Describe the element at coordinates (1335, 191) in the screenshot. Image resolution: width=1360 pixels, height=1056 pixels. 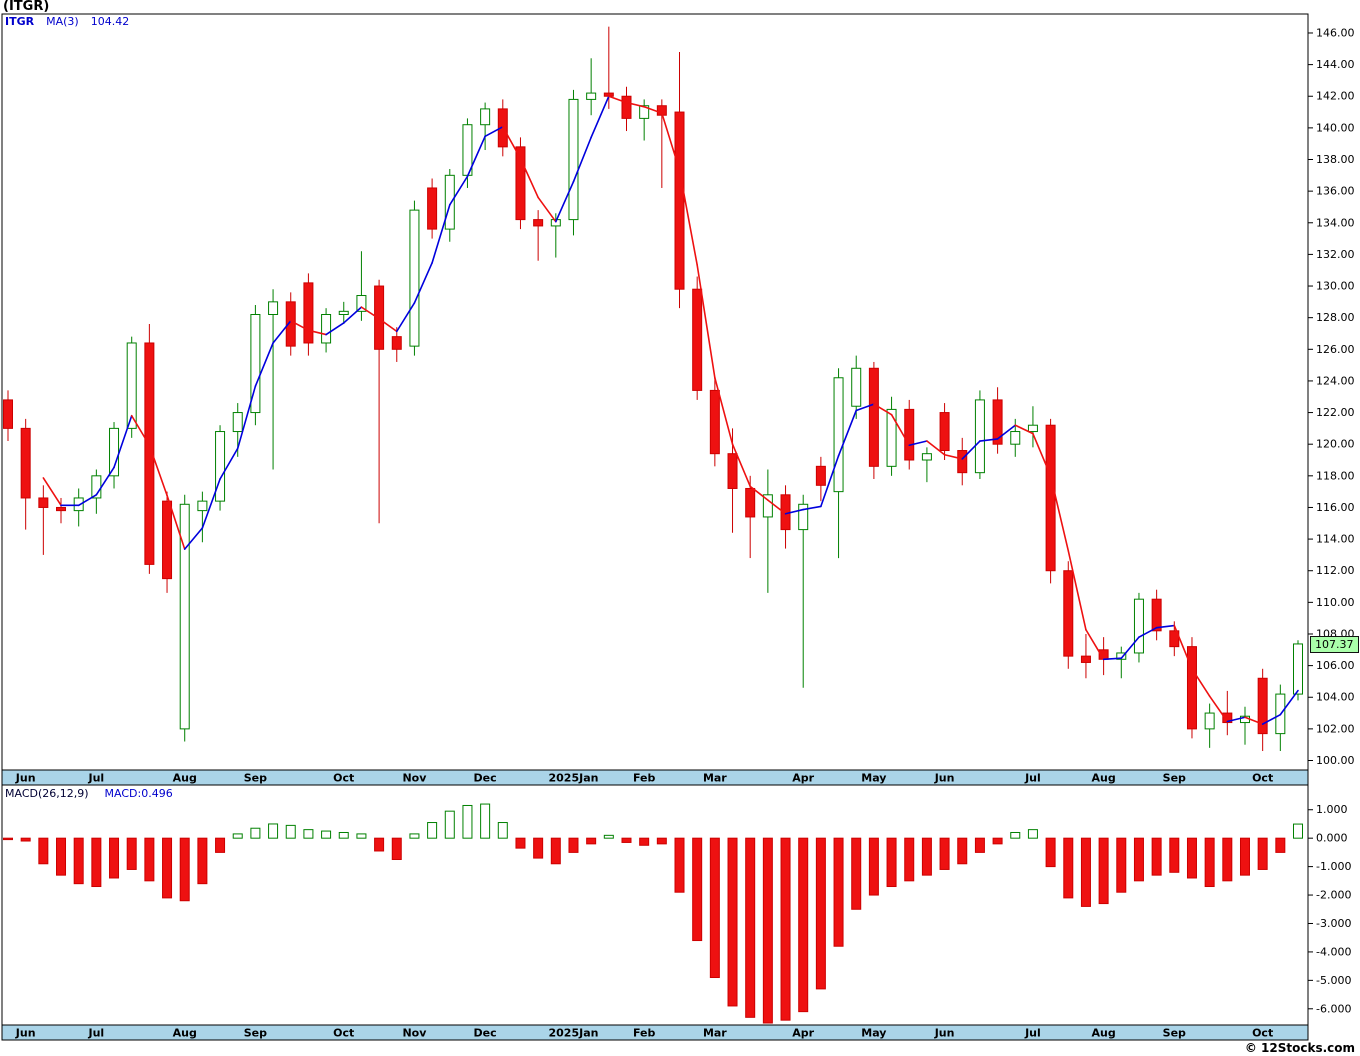
I see `price-axis-label: 136.00` at that location.